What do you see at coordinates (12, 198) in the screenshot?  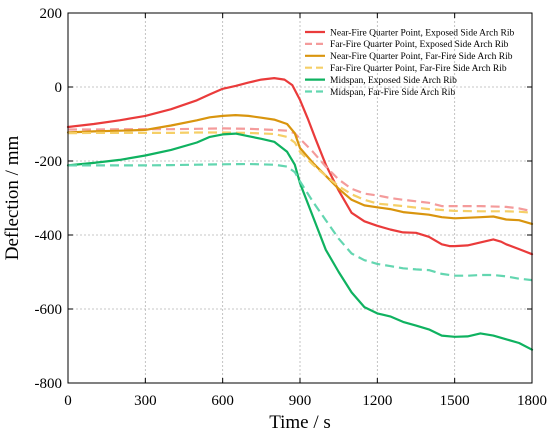 I see `y-axis-title: Deflection / mm` at bounding box center [12, 198].